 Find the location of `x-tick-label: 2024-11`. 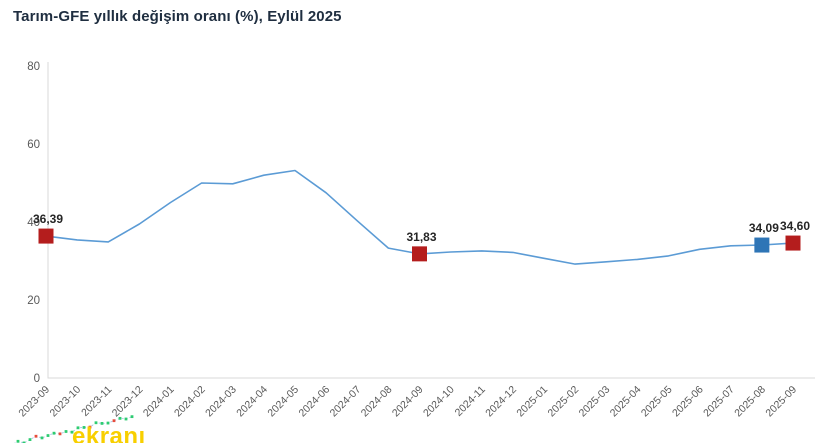

x-tick-label: 2024-11 is located at coordinates (470, 401).